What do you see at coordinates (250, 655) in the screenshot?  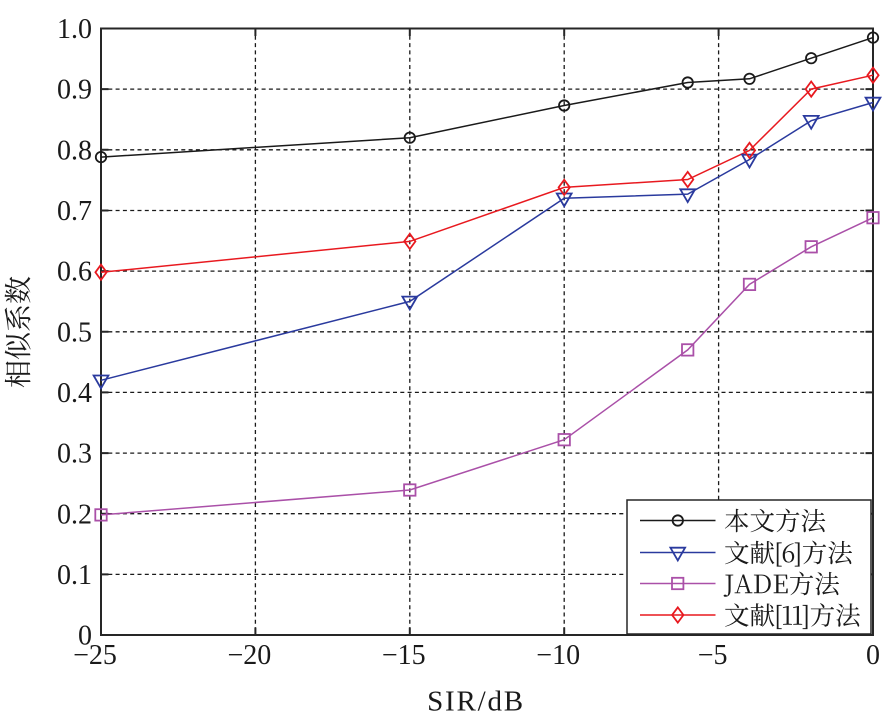 I see `svg-text: −20` at bounding box center [250, 655].